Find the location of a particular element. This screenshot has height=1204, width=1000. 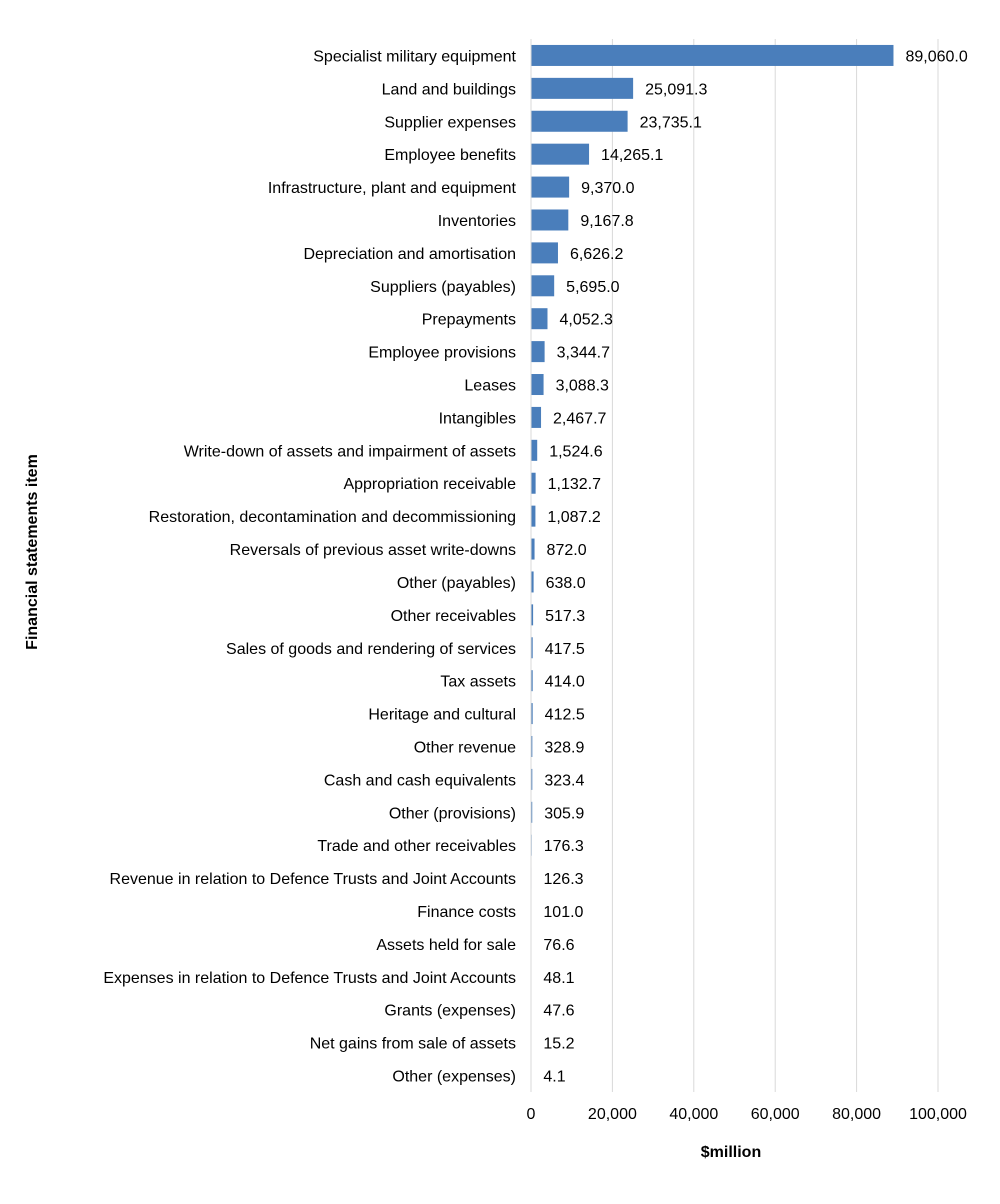

category-label: Finance costs is located at coordinates (466, 912).